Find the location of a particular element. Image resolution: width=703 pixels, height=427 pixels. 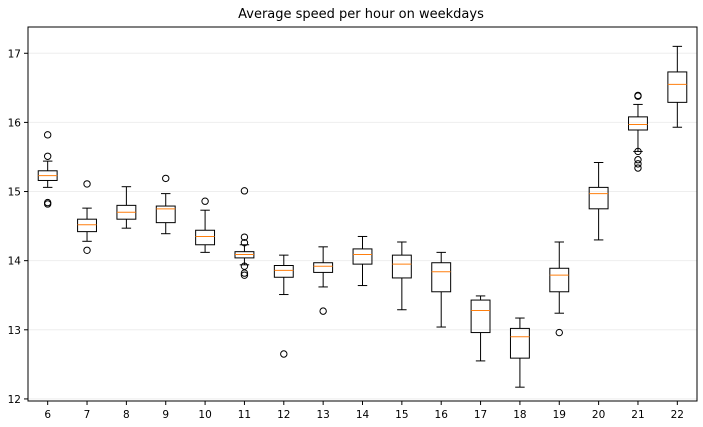

x-tick-label: 22 is located at coordinates (677, 415).